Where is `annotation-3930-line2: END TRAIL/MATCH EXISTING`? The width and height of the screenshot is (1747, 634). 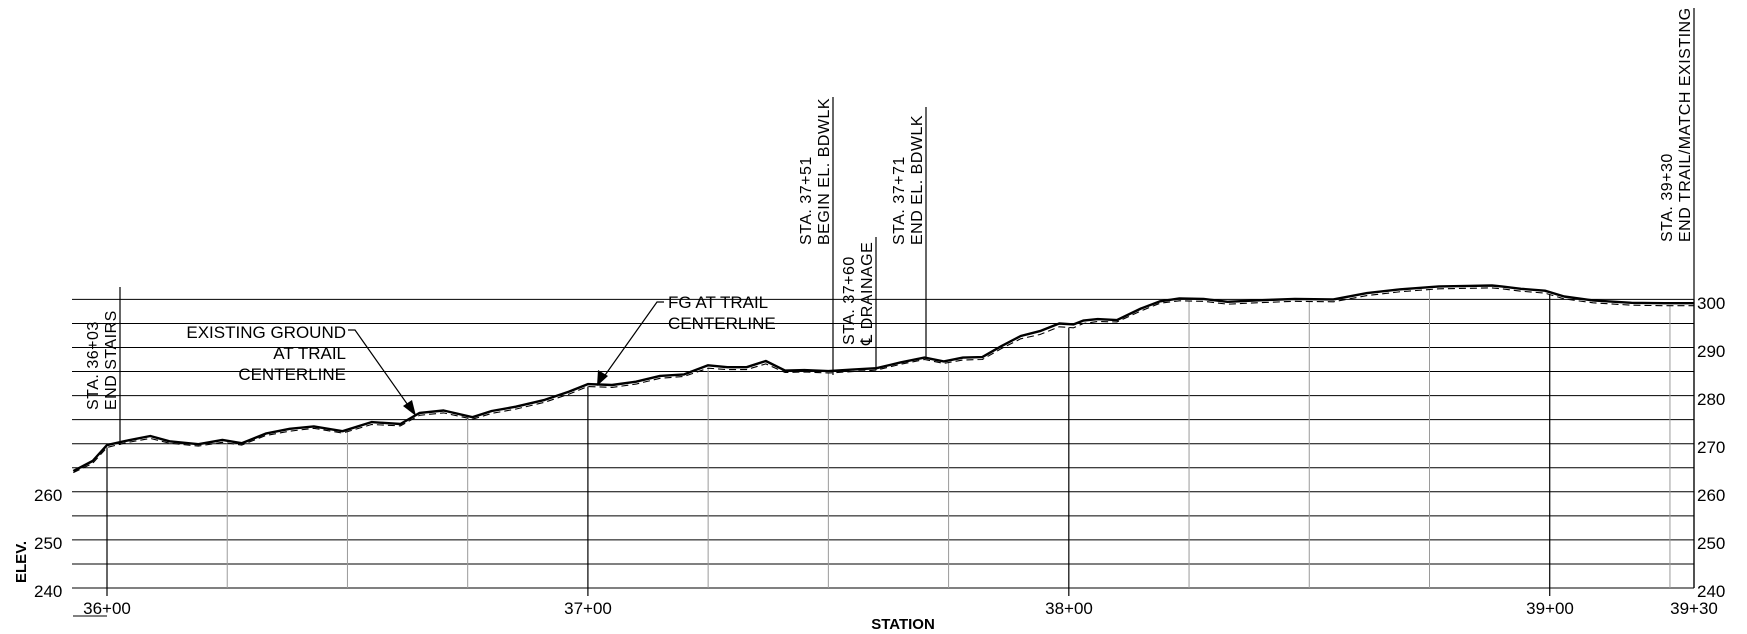
annotation-3930-line2: END TRAIL/MATCH EXISTING is located at coordinates (1685, 124).